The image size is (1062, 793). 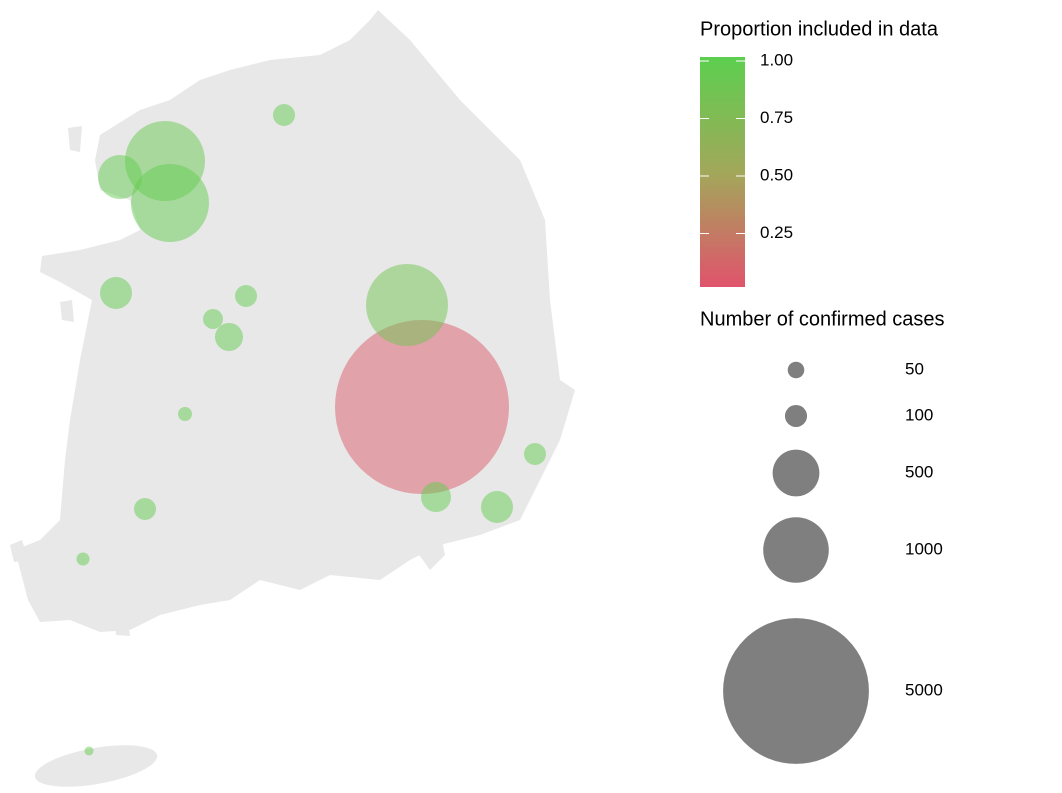 What do you see at coordinates (776, 174) in the screenshot?
I see `color-tick-label: 0.50` at bounding box center [776, 174].